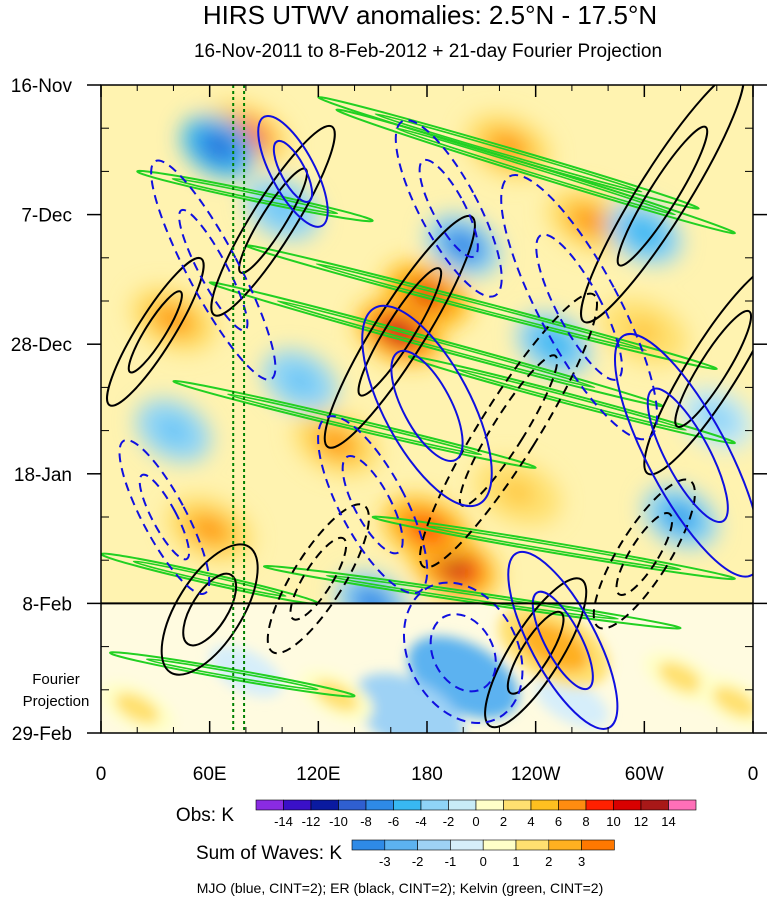 The image size is (771, 904). What do you see at coordinates (427, 668) in the screenshot?
I see `projection-field` at bounding box center [427, 668].